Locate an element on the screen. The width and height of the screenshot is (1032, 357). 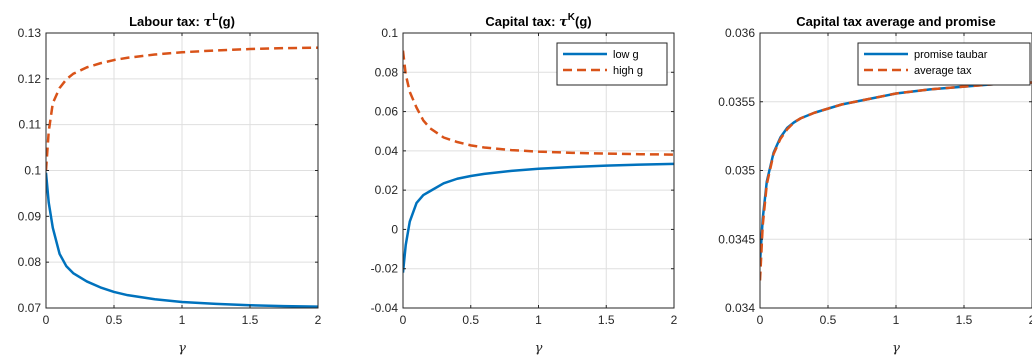
y-tick-label: -0.02 is located at coordinates (385, 269).